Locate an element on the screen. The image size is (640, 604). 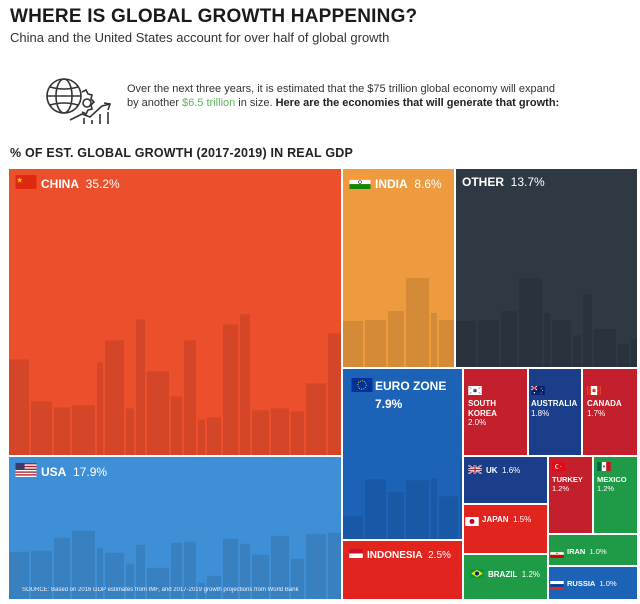
treemap-tile-canada: CANADA 1.7% is located at coordinates (610, 412).